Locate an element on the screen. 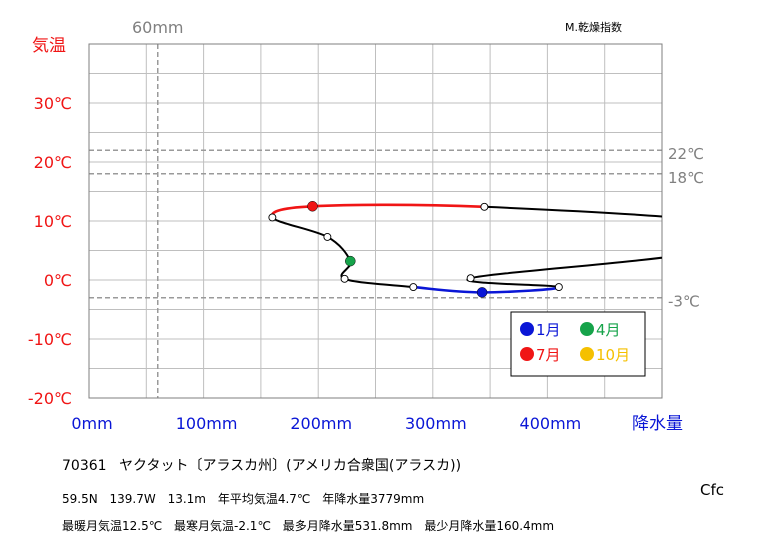  station-line: 70361 ヤクタット〔アラスカ州〕(アメリカ合衆国(アラスカ)) is located at coordinates (265, 465).